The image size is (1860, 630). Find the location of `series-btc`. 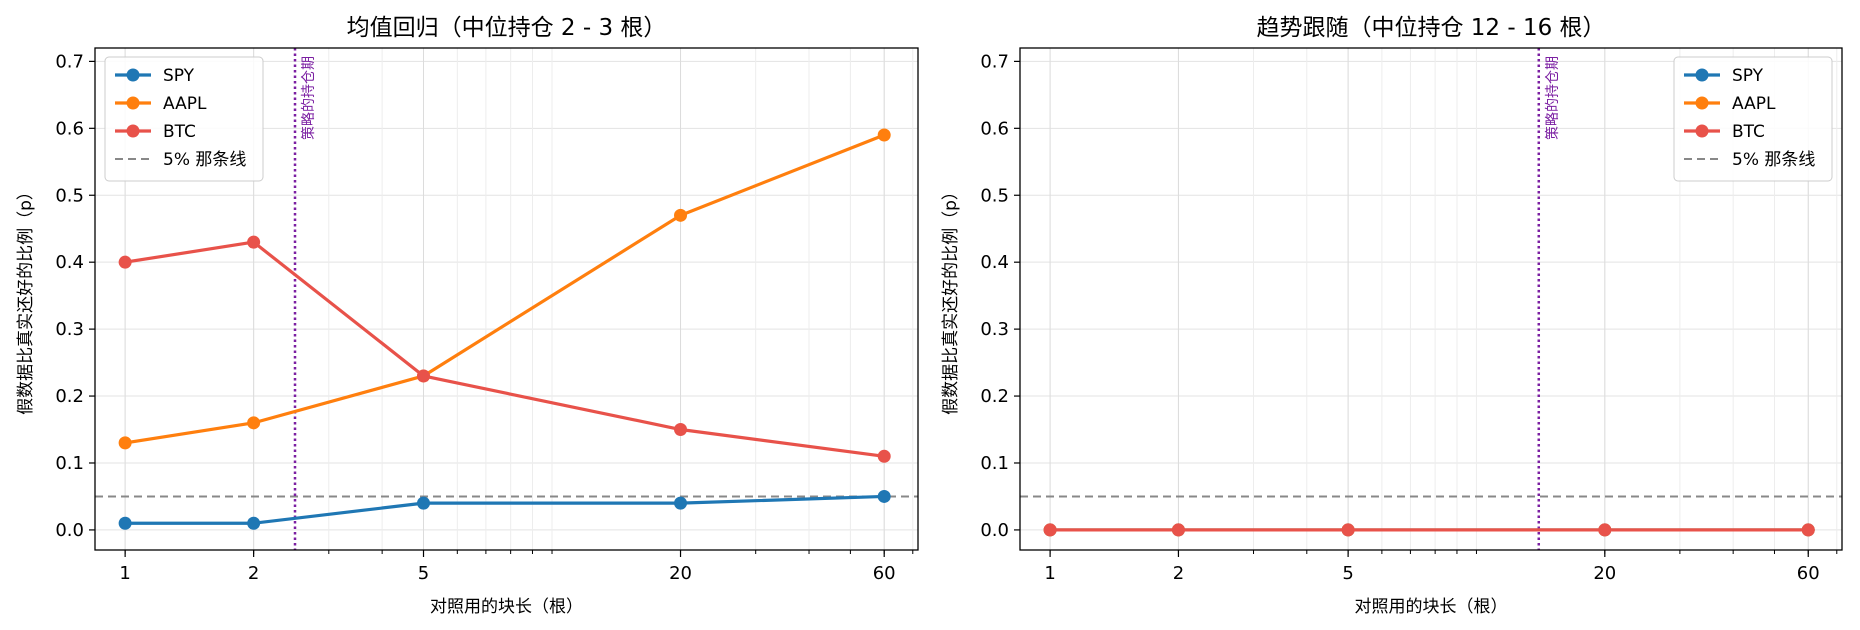

series-btc is located at coordinates (1429, 530).